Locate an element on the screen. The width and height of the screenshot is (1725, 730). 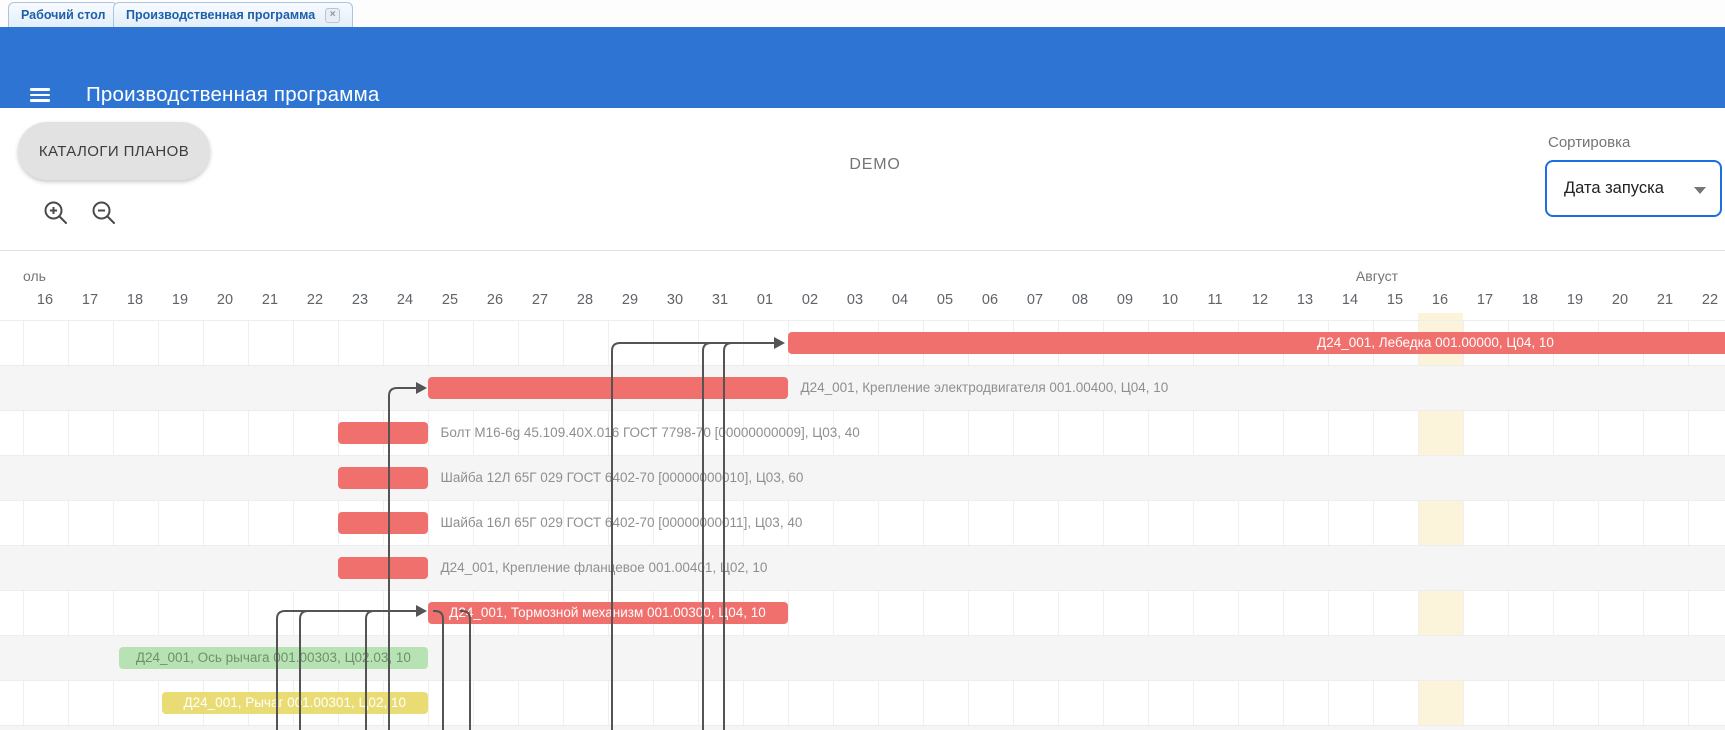
month-label-july: оль is located at coordinates (34, 276).